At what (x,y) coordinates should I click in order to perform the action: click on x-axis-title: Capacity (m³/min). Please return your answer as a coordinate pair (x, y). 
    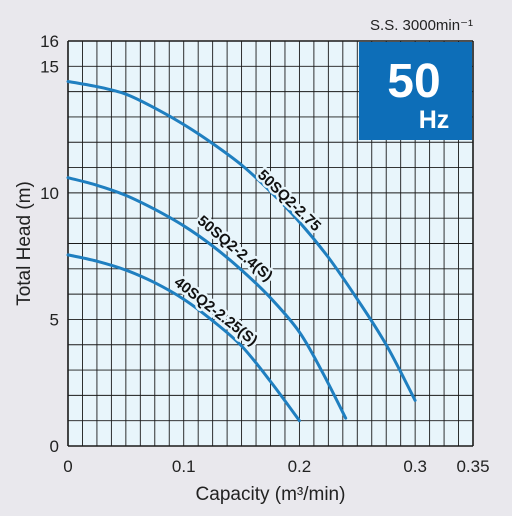
    Looking at the image, I should click on (271, 494).